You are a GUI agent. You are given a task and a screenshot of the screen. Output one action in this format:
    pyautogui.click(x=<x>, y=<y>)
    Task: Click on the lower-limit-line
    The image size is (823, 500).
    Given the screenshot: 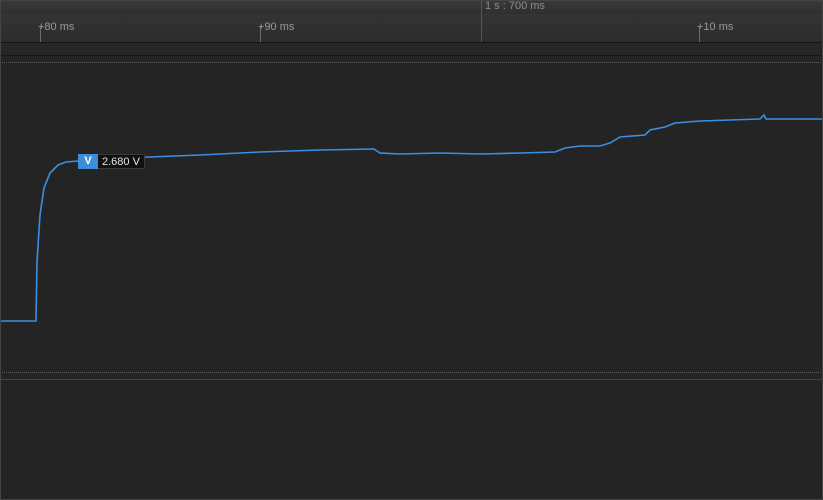 What is the action you would take?
    pyautogui.click(x=411, y=372)
    